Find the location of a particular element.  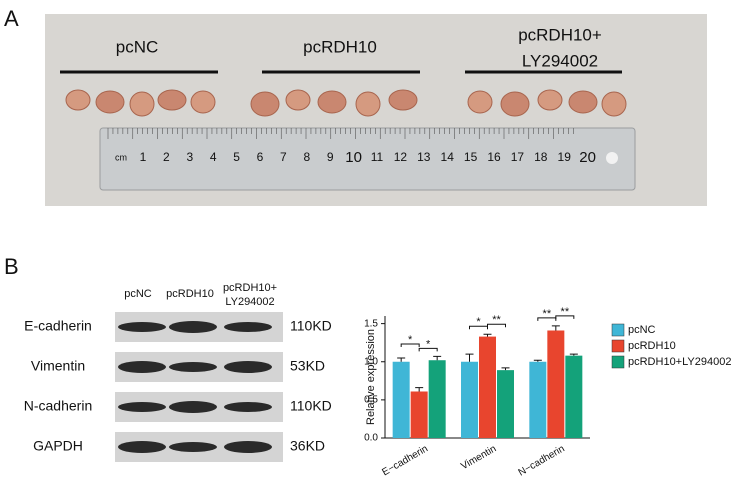

panel-label: B is located at coordinates (11, 266).